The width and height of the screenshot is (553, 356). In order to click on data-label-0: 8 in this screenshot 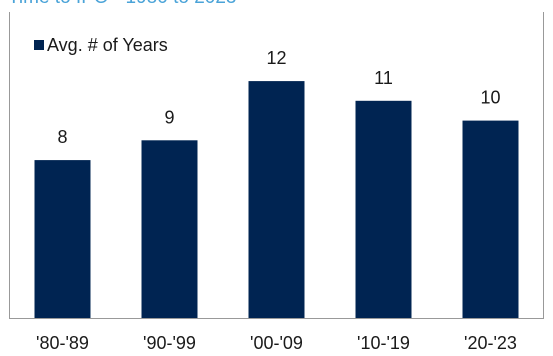, I will do `click(62, 137)`.